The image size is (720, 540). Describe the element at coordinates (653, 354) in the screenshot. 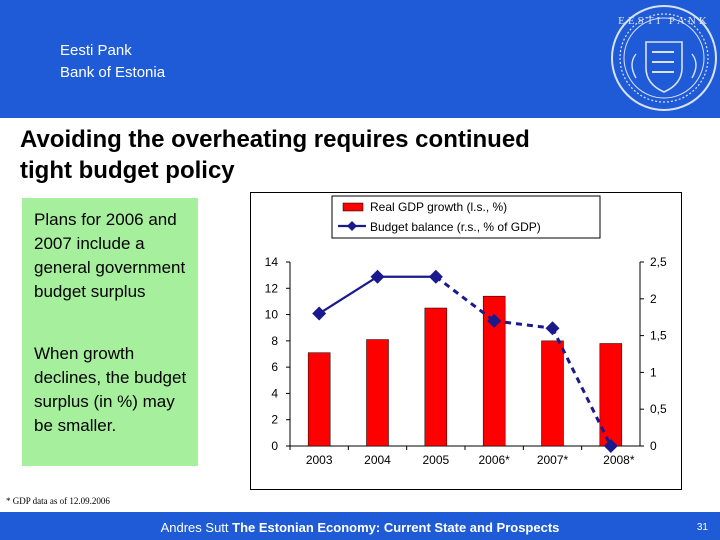

I see `right-axis-ticks: 0 0,5 1 1,5 2 2,5` at that location.